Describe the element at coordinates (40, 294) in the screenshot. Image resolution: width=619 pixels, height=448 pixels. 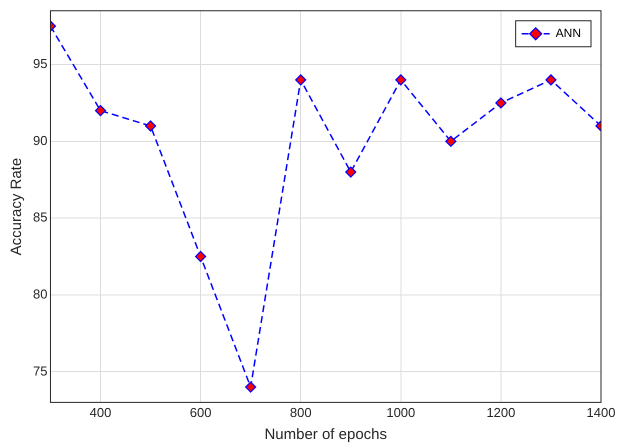
I see `y-tick-label: 80` at that location.